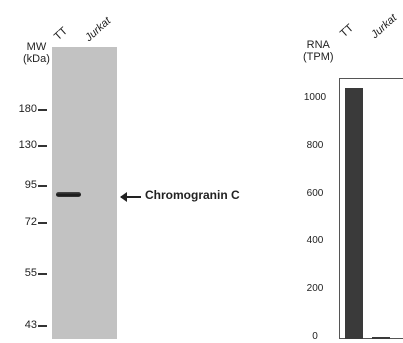 The width and height of the screenshot is (403, 343). Describe the element at coordinates (318, 57) in the screenshot. I see `rna-header-line2: (TPM)` at that location.